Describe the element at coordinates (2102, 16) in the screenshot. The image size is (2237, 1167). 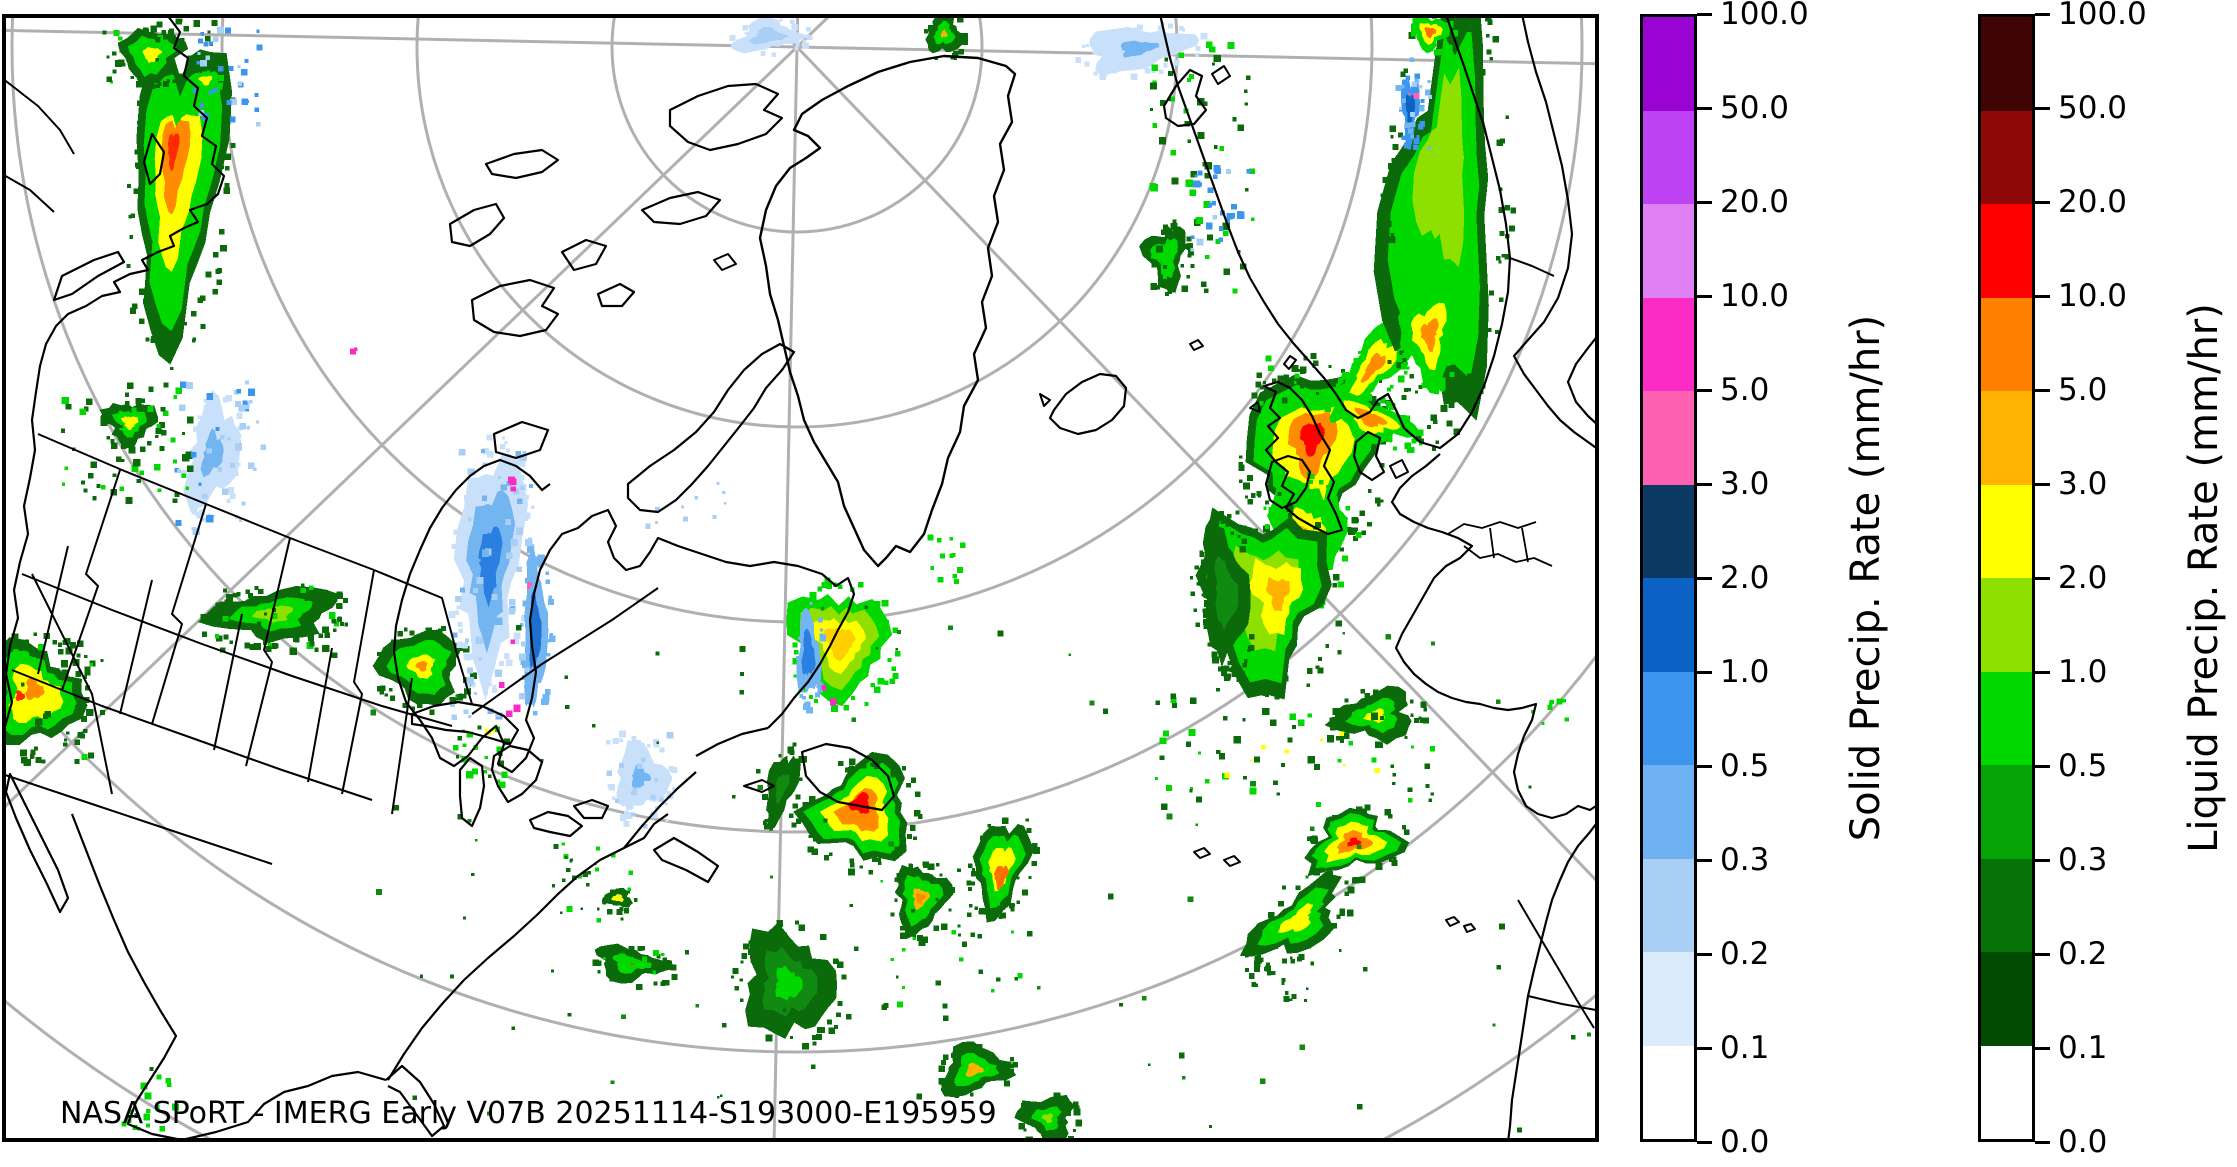
I see `liquid-tick-label: 100.0` at that location.